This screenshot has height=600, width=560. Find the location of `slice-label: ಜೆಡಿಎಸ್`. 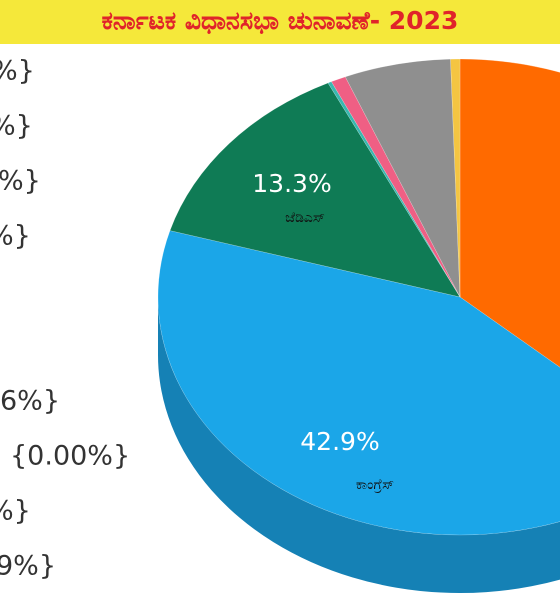

slice-label: ಜೆಡಿಎಸ್ is located at coordinates (305, 218).